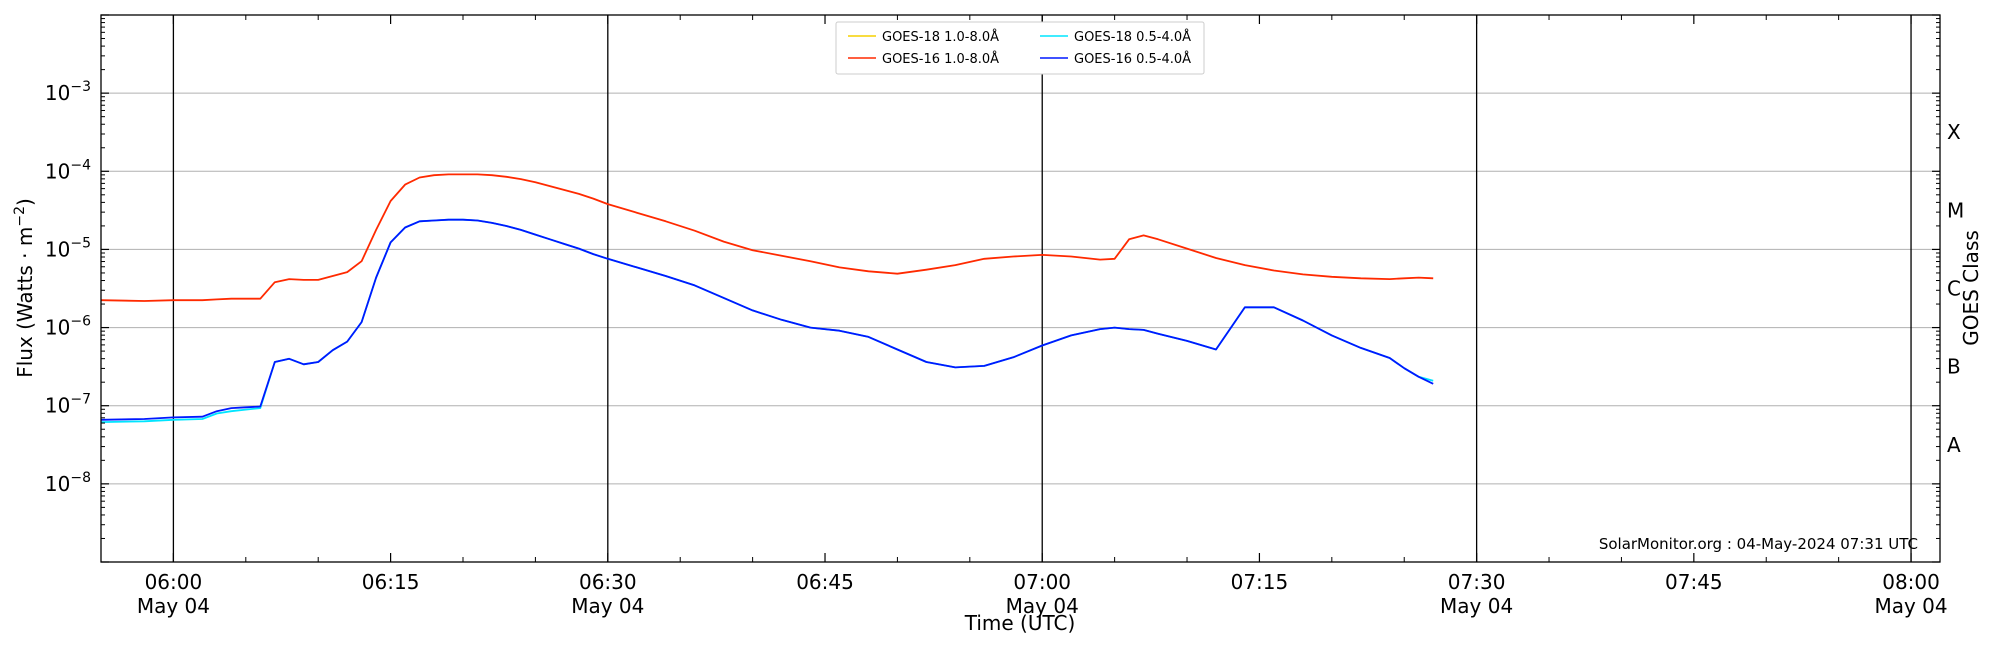 The height and width of the screenshot is (650, 2000). What do you see at coordinates (1954, 289) in the screenshot?
I see `goes-class-label: C` at bounding box center [1954, 289].